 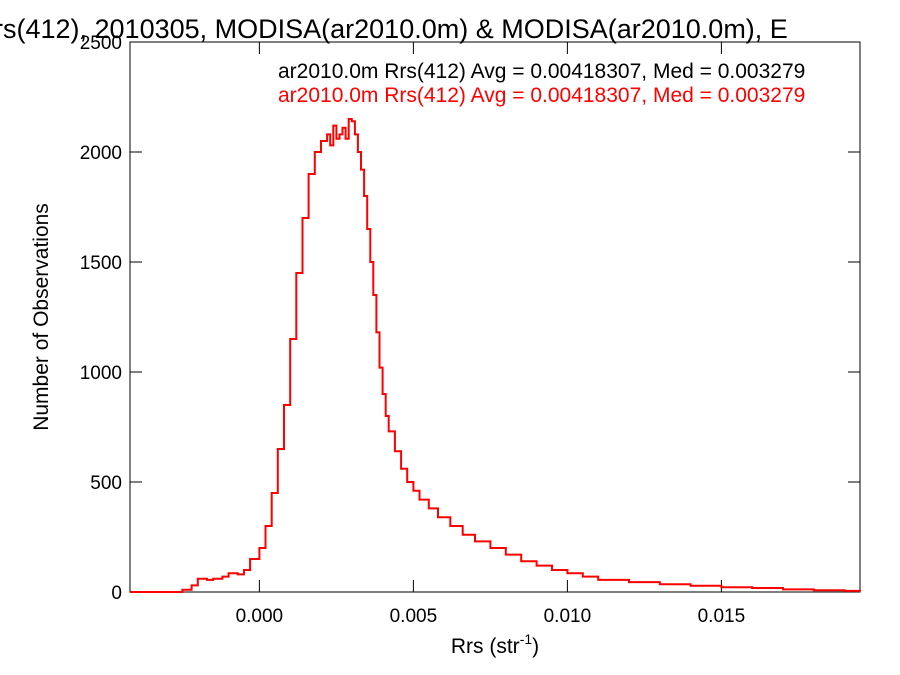 What do you see at coordinates (535, 646) in the screenshot?
I see `x-axis-label-close: )` at bounding box center [535, 646].